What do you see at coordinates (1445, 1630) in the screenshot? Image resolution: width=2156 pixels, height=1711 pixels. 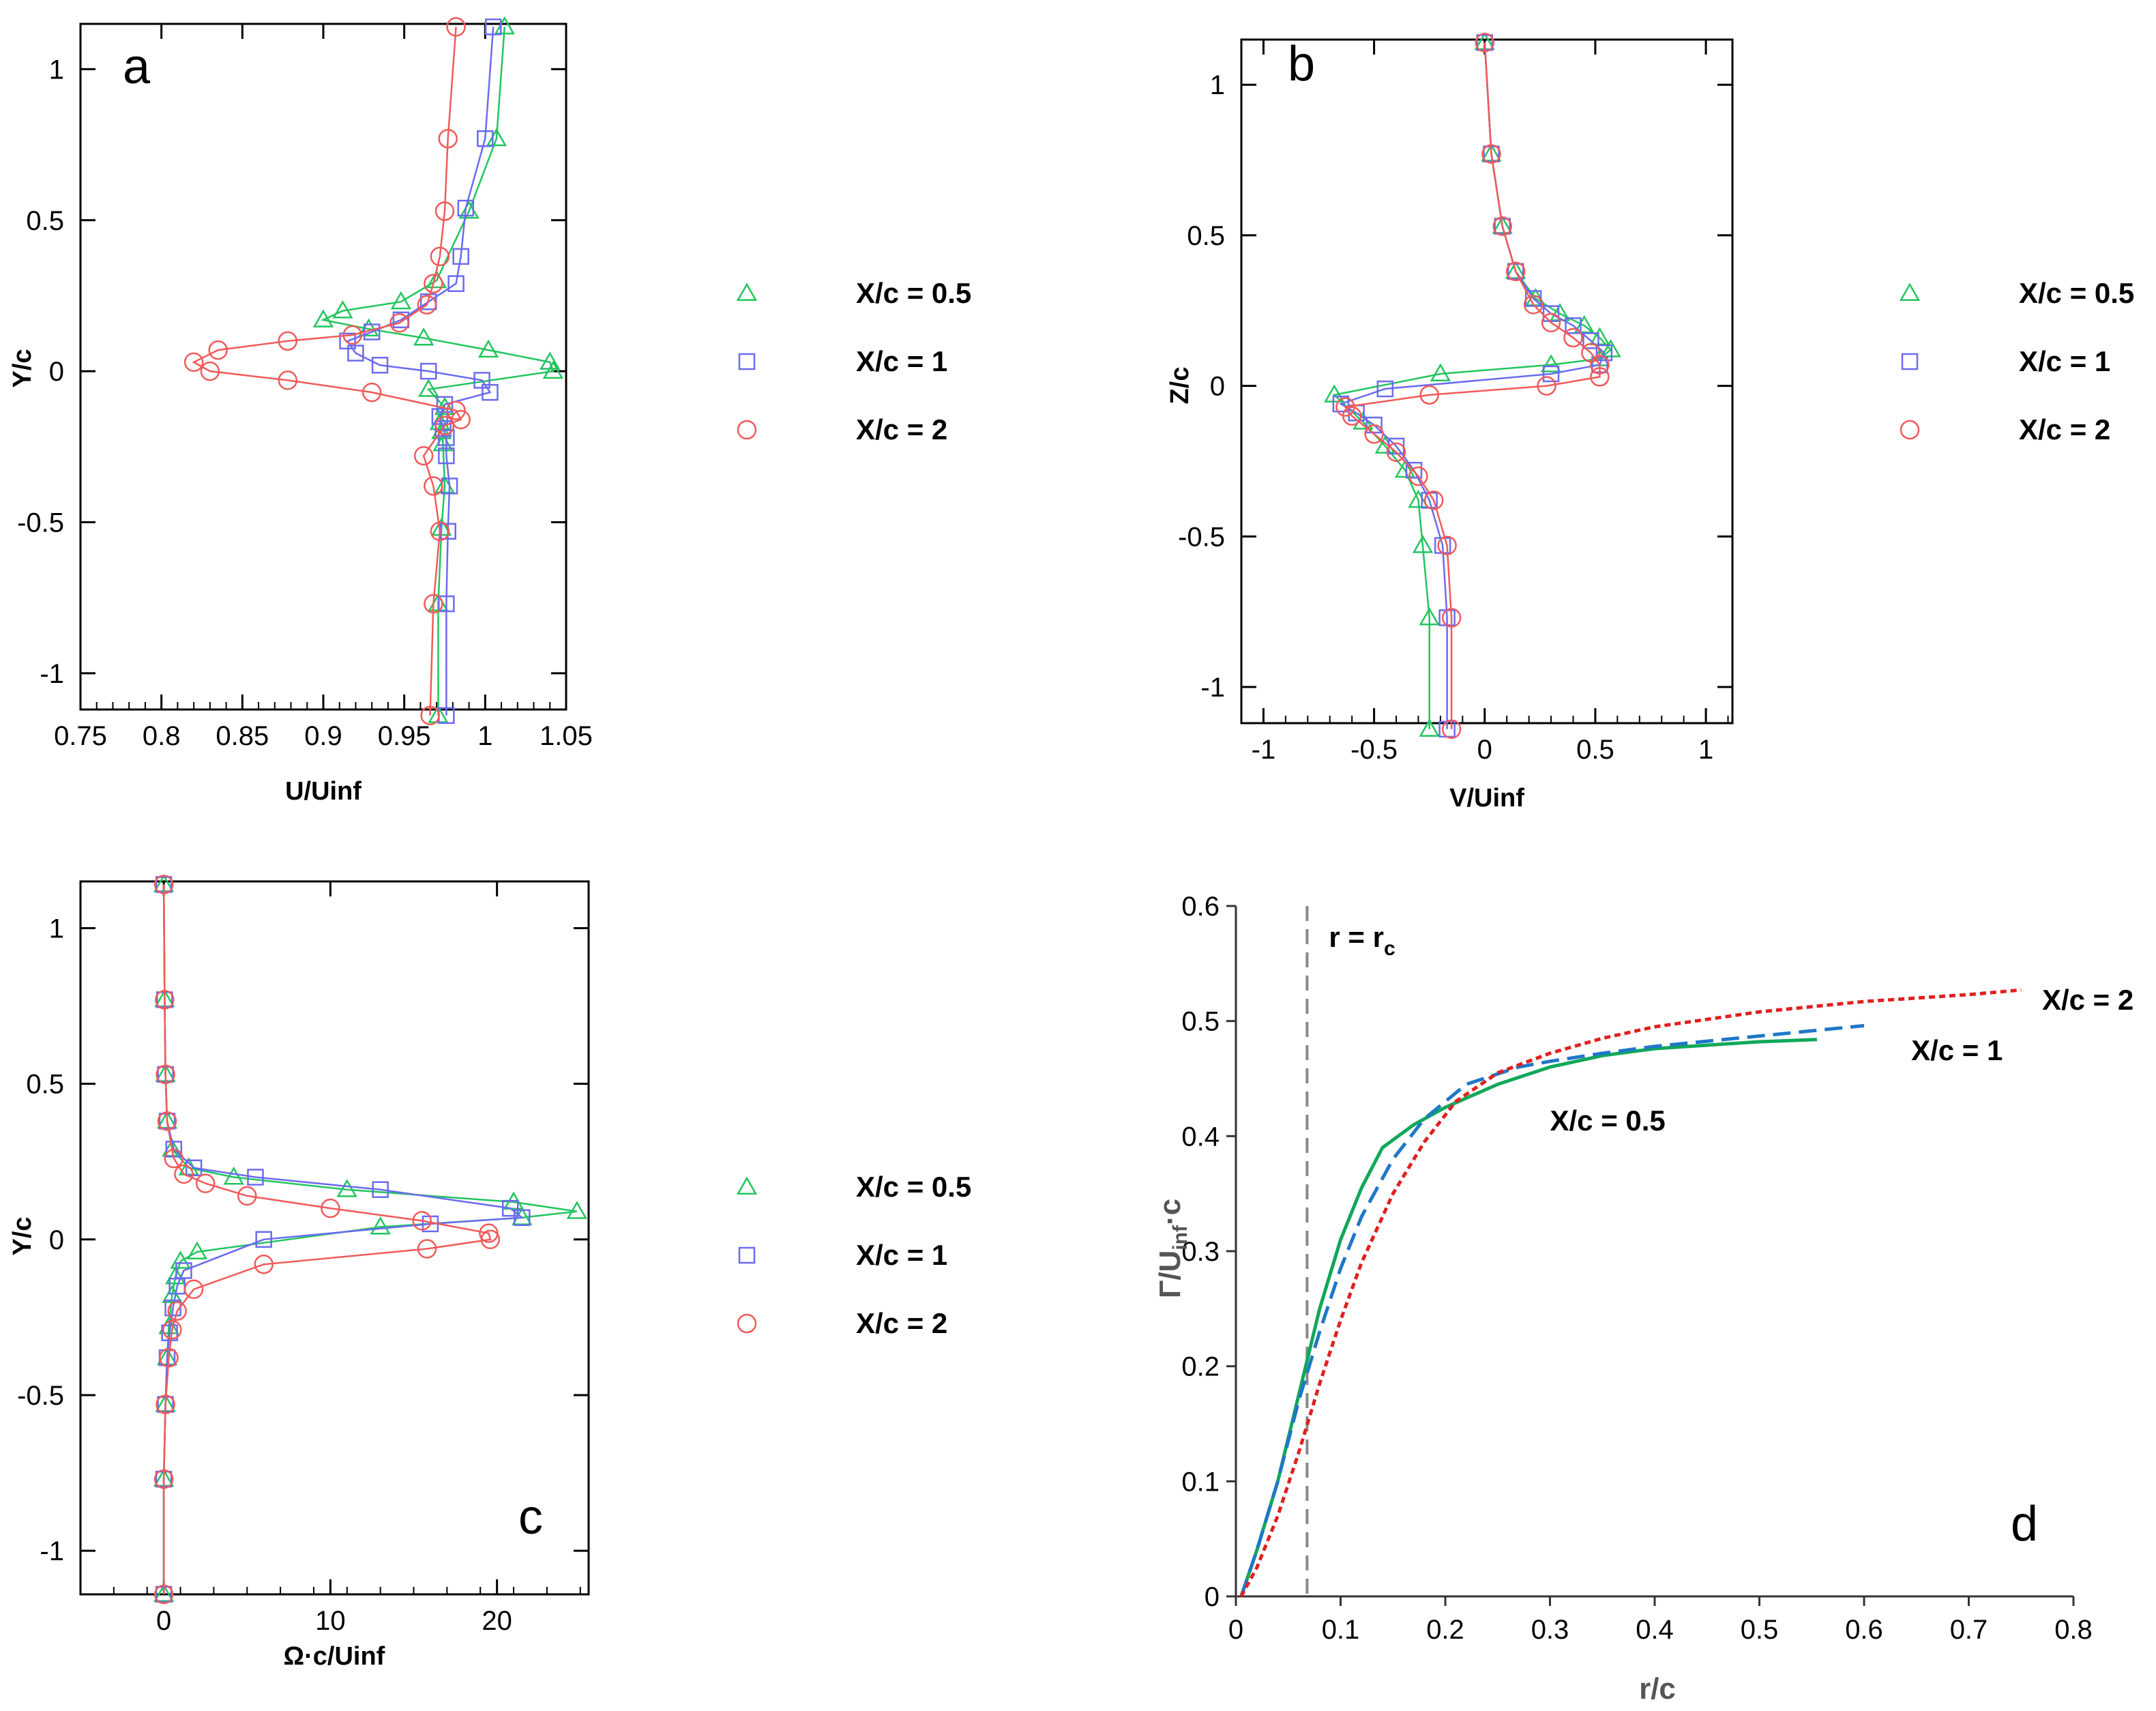 I see `x-tick-label: 0.2` at bounding box center [1445, 1630].